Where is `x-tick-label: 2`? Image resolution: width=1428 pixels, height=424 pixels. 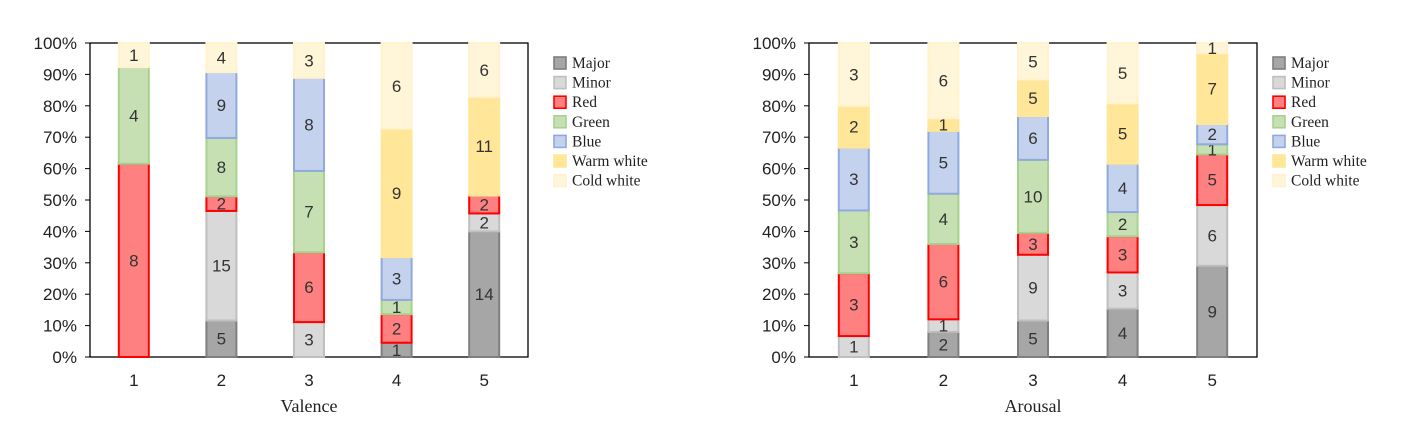 x-tick-label: 2 is located at coordinates (943, 380).